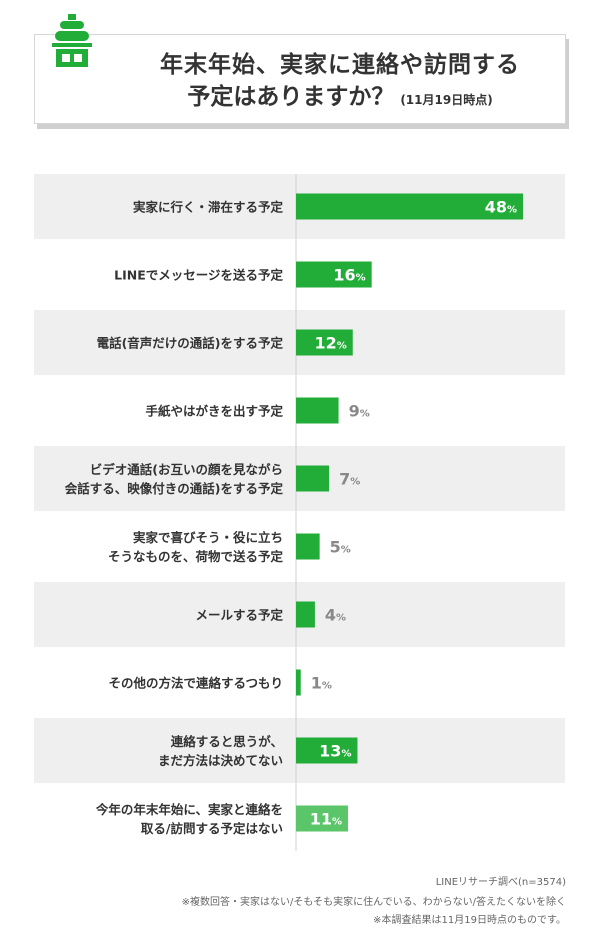 The image size is (600, 951). I want to click on title-line-1: 年末年始、実家に連絡や訪問する, so click(340, 65).